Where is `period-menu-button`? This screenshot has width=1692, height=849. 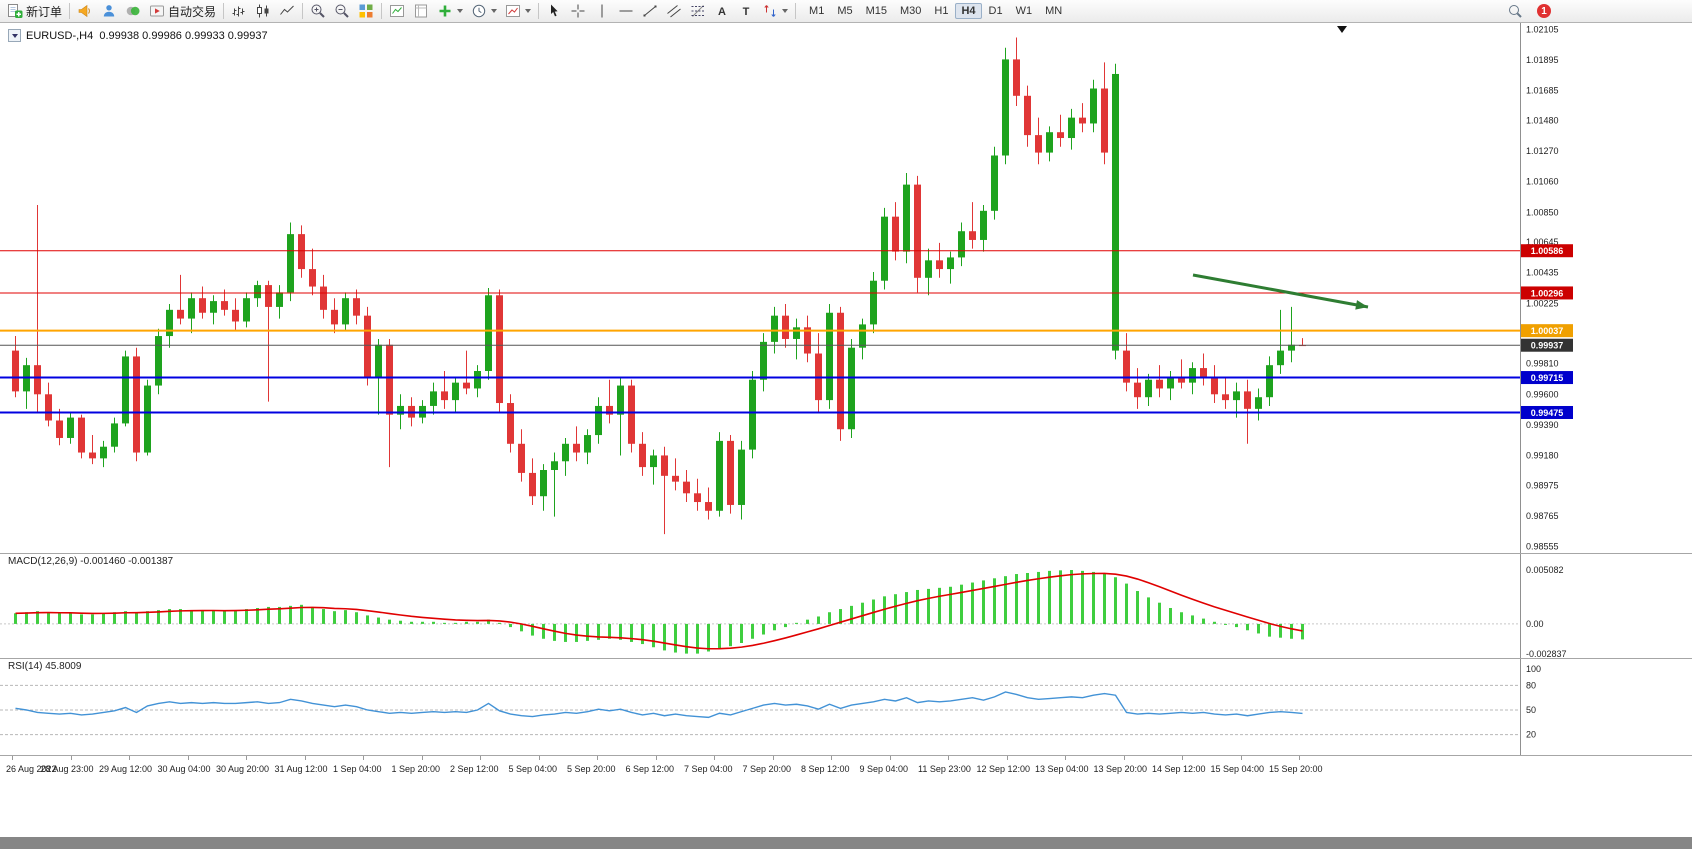 period-menu-button is located at coordinates (484, 11).